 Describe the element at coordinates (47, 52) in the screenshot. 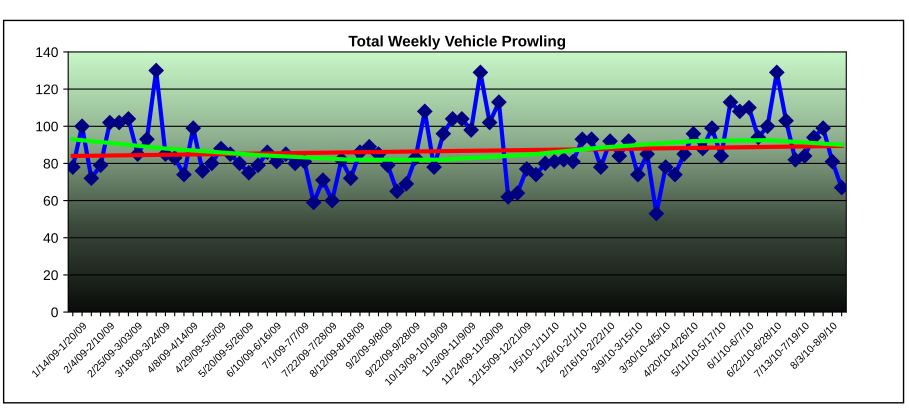

I see `y-tick-label: 140` at that location.